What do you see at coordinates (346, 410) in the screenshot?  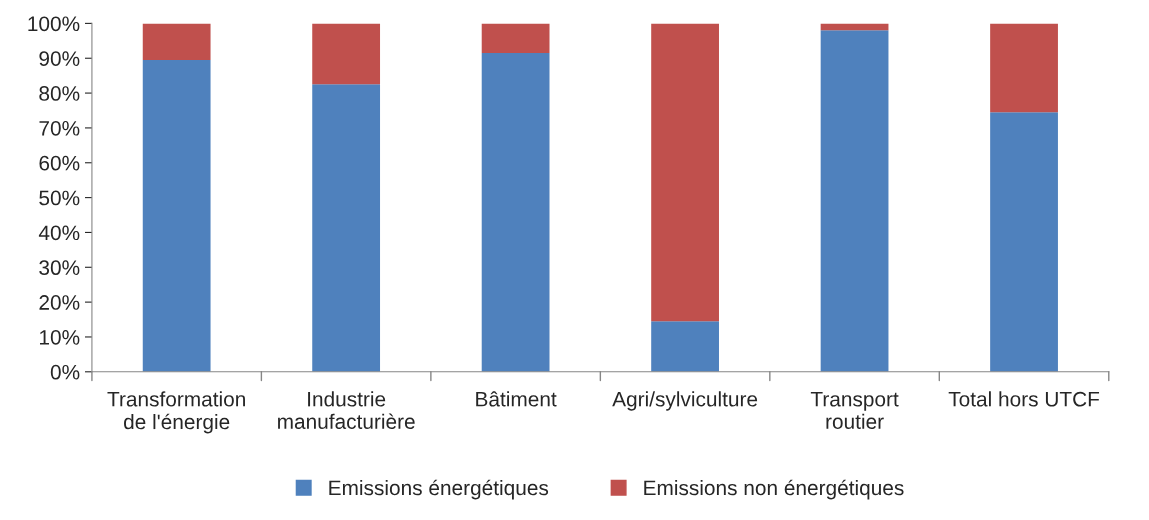 I see `x-tick-label: Industrie manufacturière` at bounding box center [346, 410].